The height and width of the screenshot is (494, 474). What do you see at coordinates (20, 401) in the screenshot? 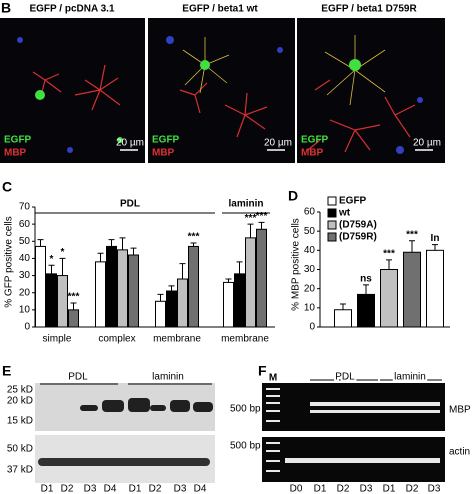
I see `size-marker: 20 kD` at bounding box center [20, 401].